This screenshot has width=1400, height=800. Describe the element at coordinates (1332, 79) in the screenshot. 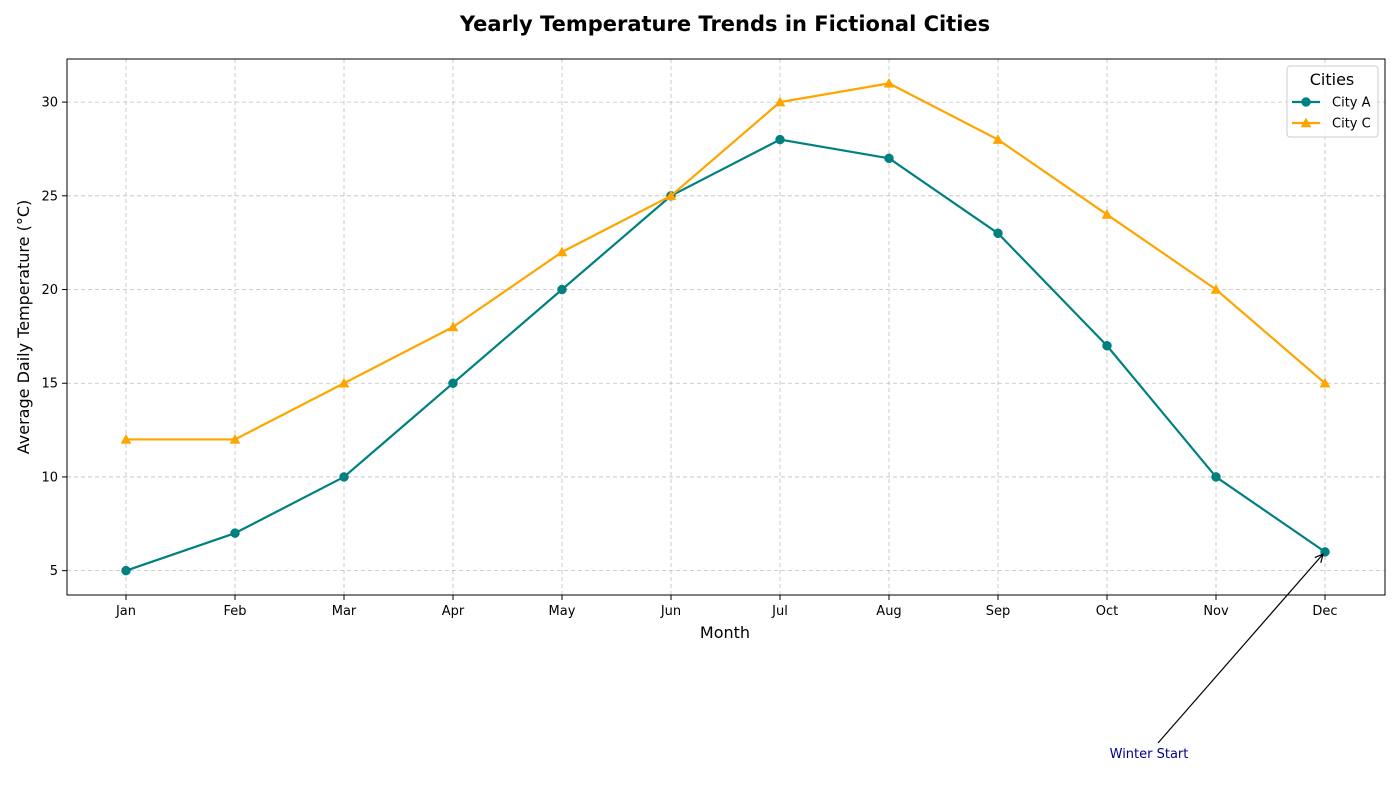

I see `legend-title: Cities` at that location.